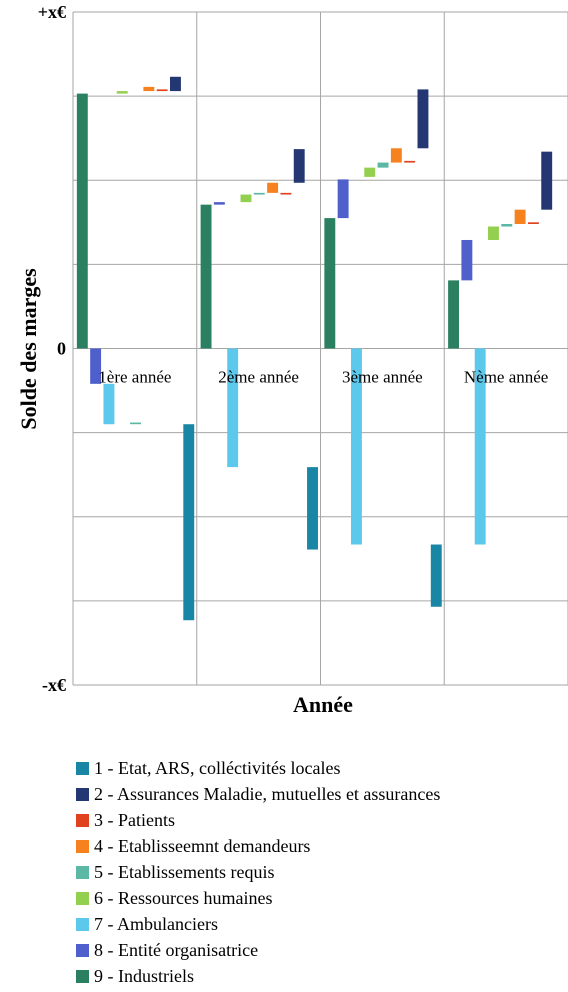  What do you see at coordinates (52, 12) in the screenshot?
I see `y-tick-label: +x€` at bounding box center [52, 12].